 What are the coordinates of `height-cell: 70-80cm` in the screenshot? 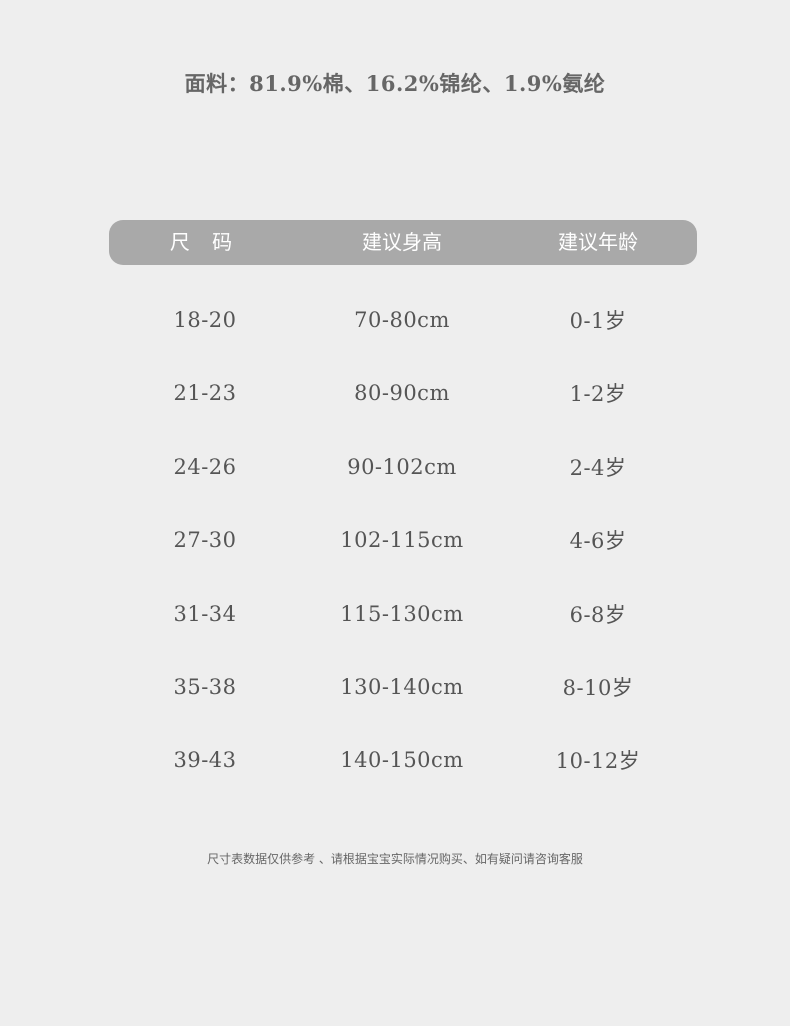 It's located at (402, 320).